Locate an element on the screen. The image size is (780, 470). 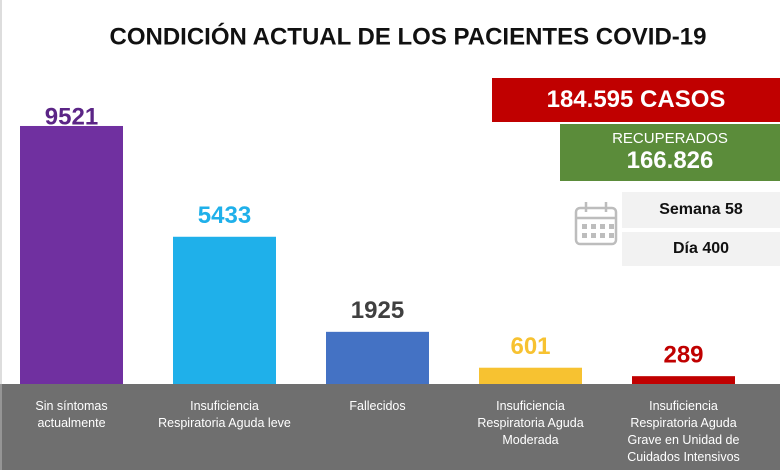
calendar-icon is located at coordinates (596, 224).